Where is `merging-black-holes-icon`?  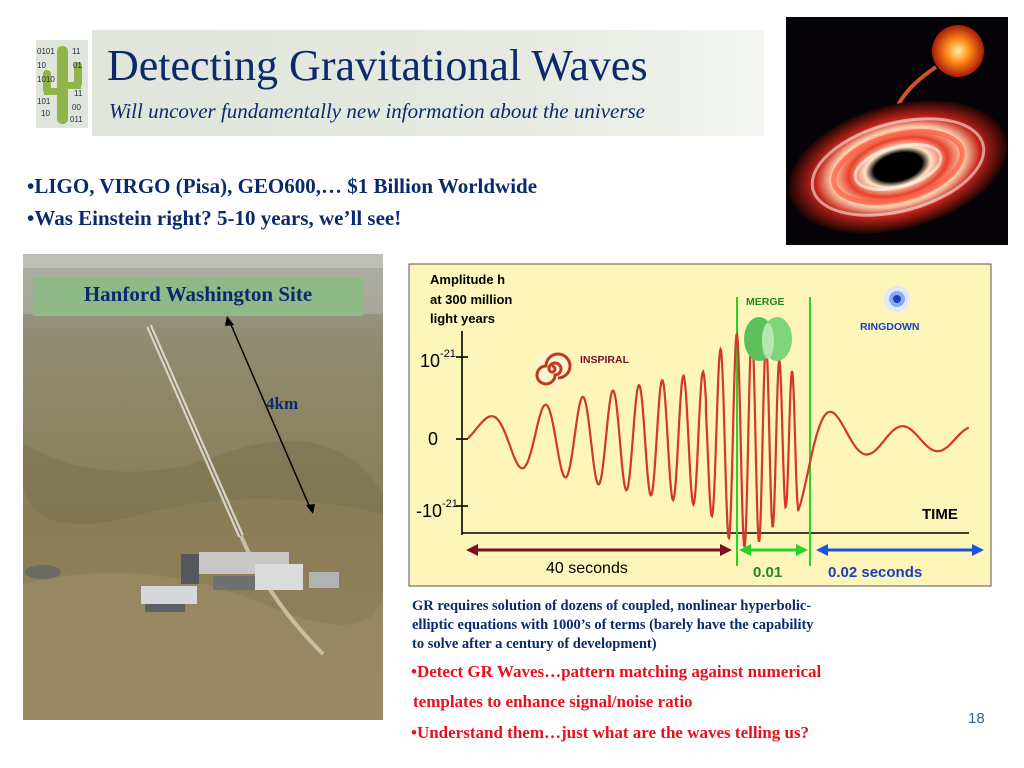 merging-black-holes-icon is located at coordinates (768, 339).